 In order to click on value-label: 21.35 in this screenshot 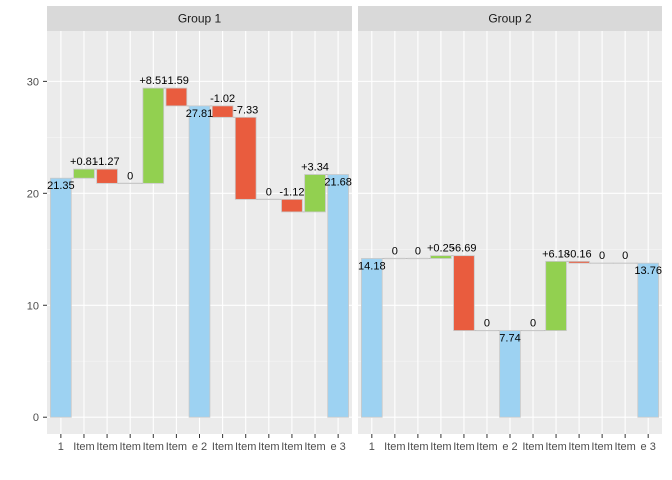, I will do `click(61, 186)`.